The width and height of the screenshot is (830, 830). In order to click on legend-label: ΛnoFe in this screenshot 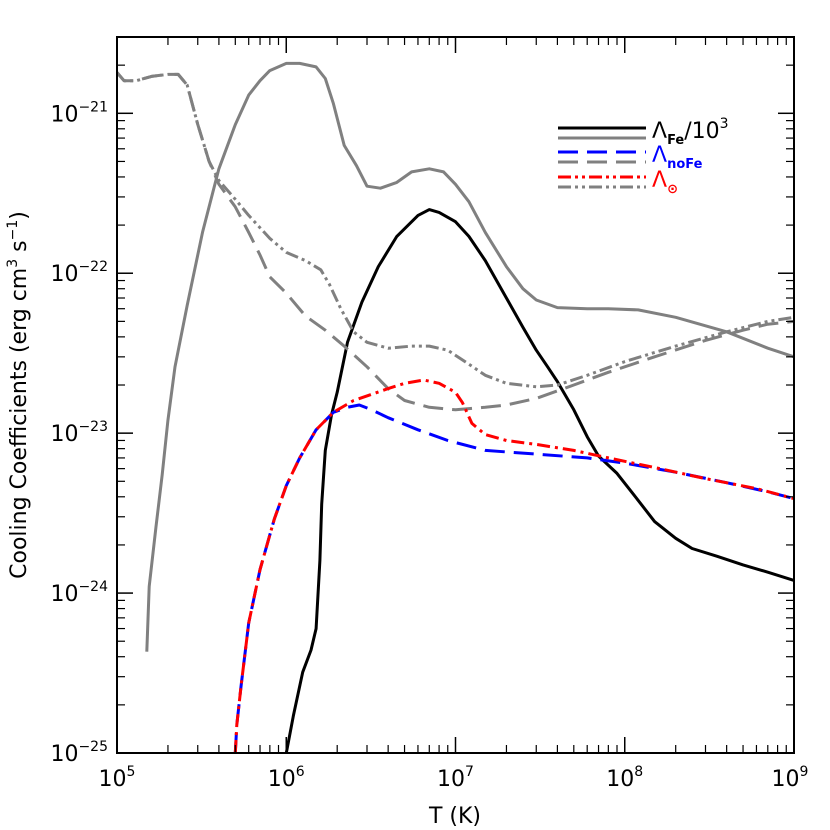, I will do `click(677, 157)`.